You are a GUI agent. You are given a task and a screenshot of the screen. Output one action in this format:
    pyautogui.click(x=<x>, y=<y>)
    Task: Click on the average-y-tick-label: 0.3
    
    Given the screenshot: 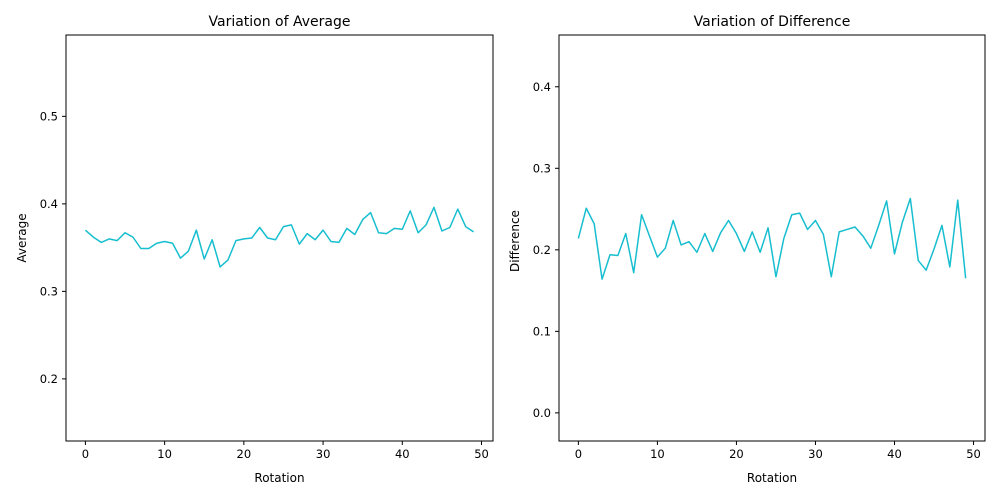 What is the action you would take?
    pyautogui.click(x=49, y=291)
    